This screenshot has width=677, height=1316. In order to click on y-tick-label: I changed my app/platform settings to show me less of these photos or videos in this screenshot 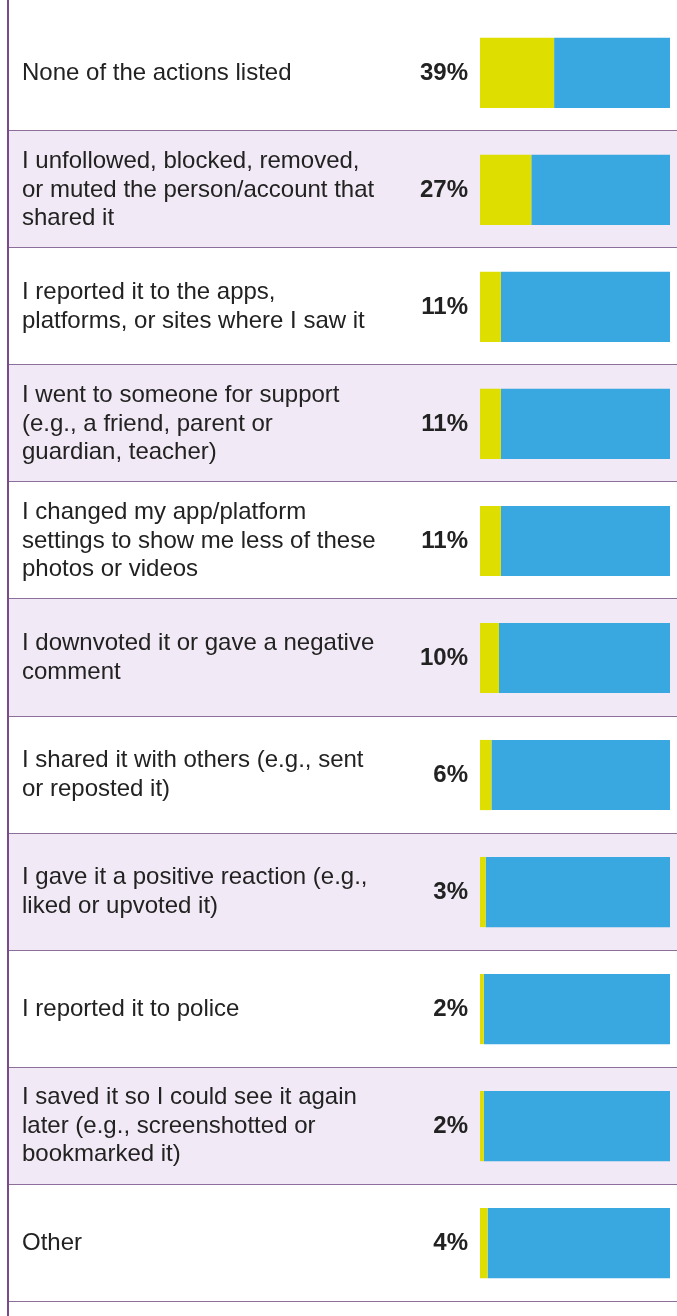, I will do `click(199, 539)`.